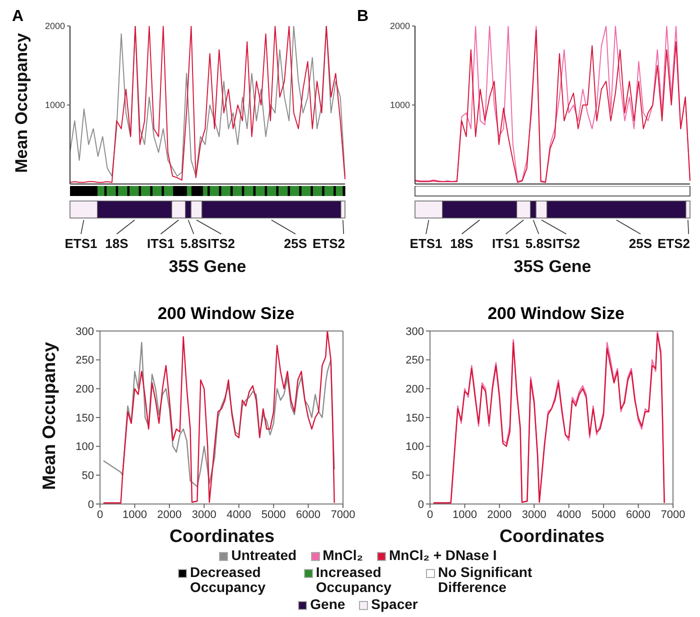 The image size is (700, 617). Describe the element at coordinates (264, 555) in the screenshot. I see `category-label: Untreated` at that location.